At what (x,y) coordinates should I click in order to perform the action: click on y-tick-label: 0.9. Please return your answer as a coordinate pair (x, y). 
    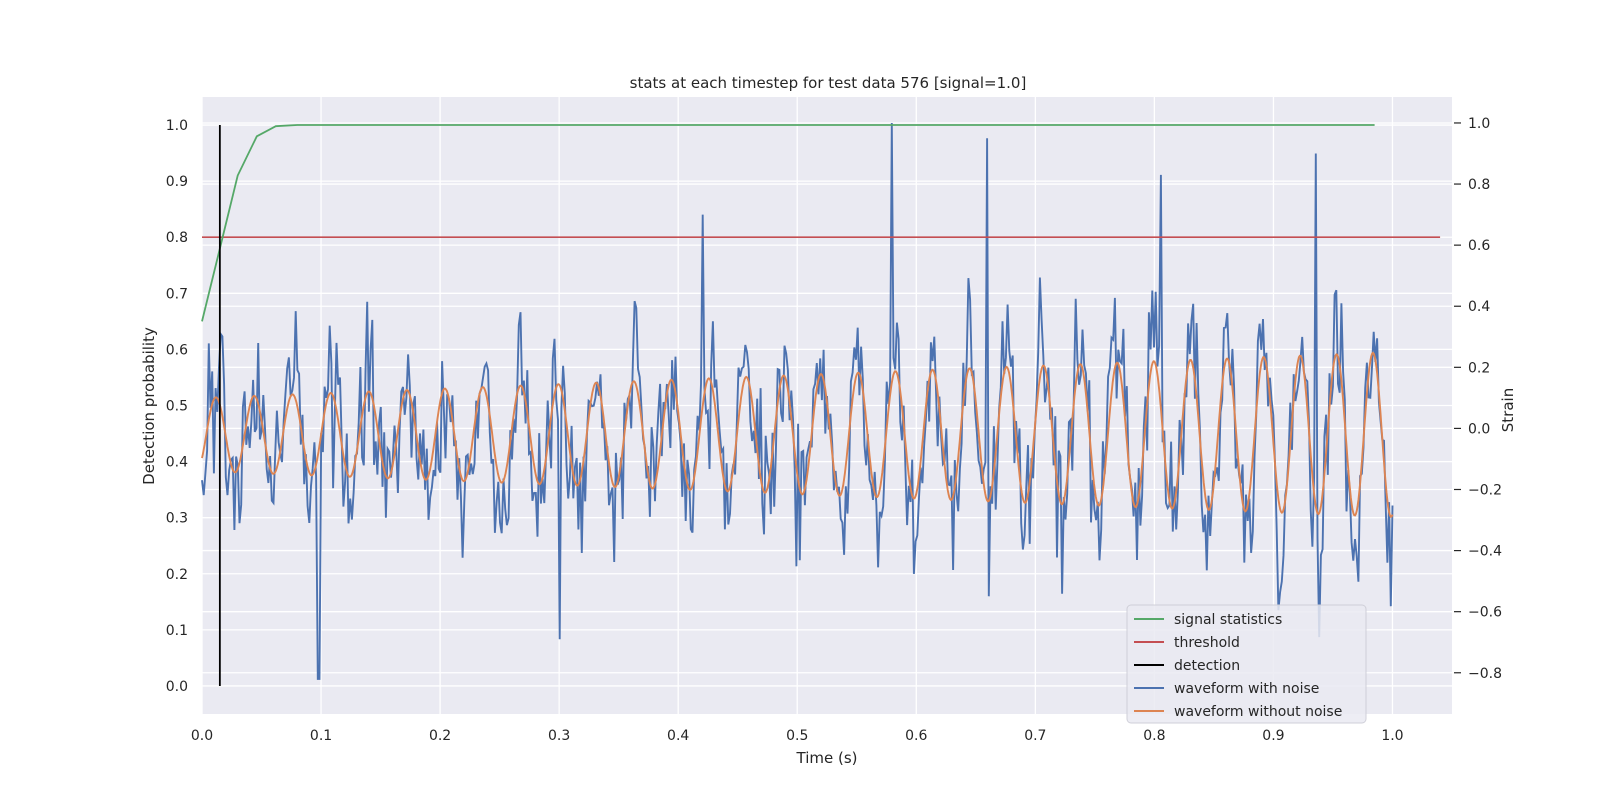
    Looking at the image, I should click on (177, 182).